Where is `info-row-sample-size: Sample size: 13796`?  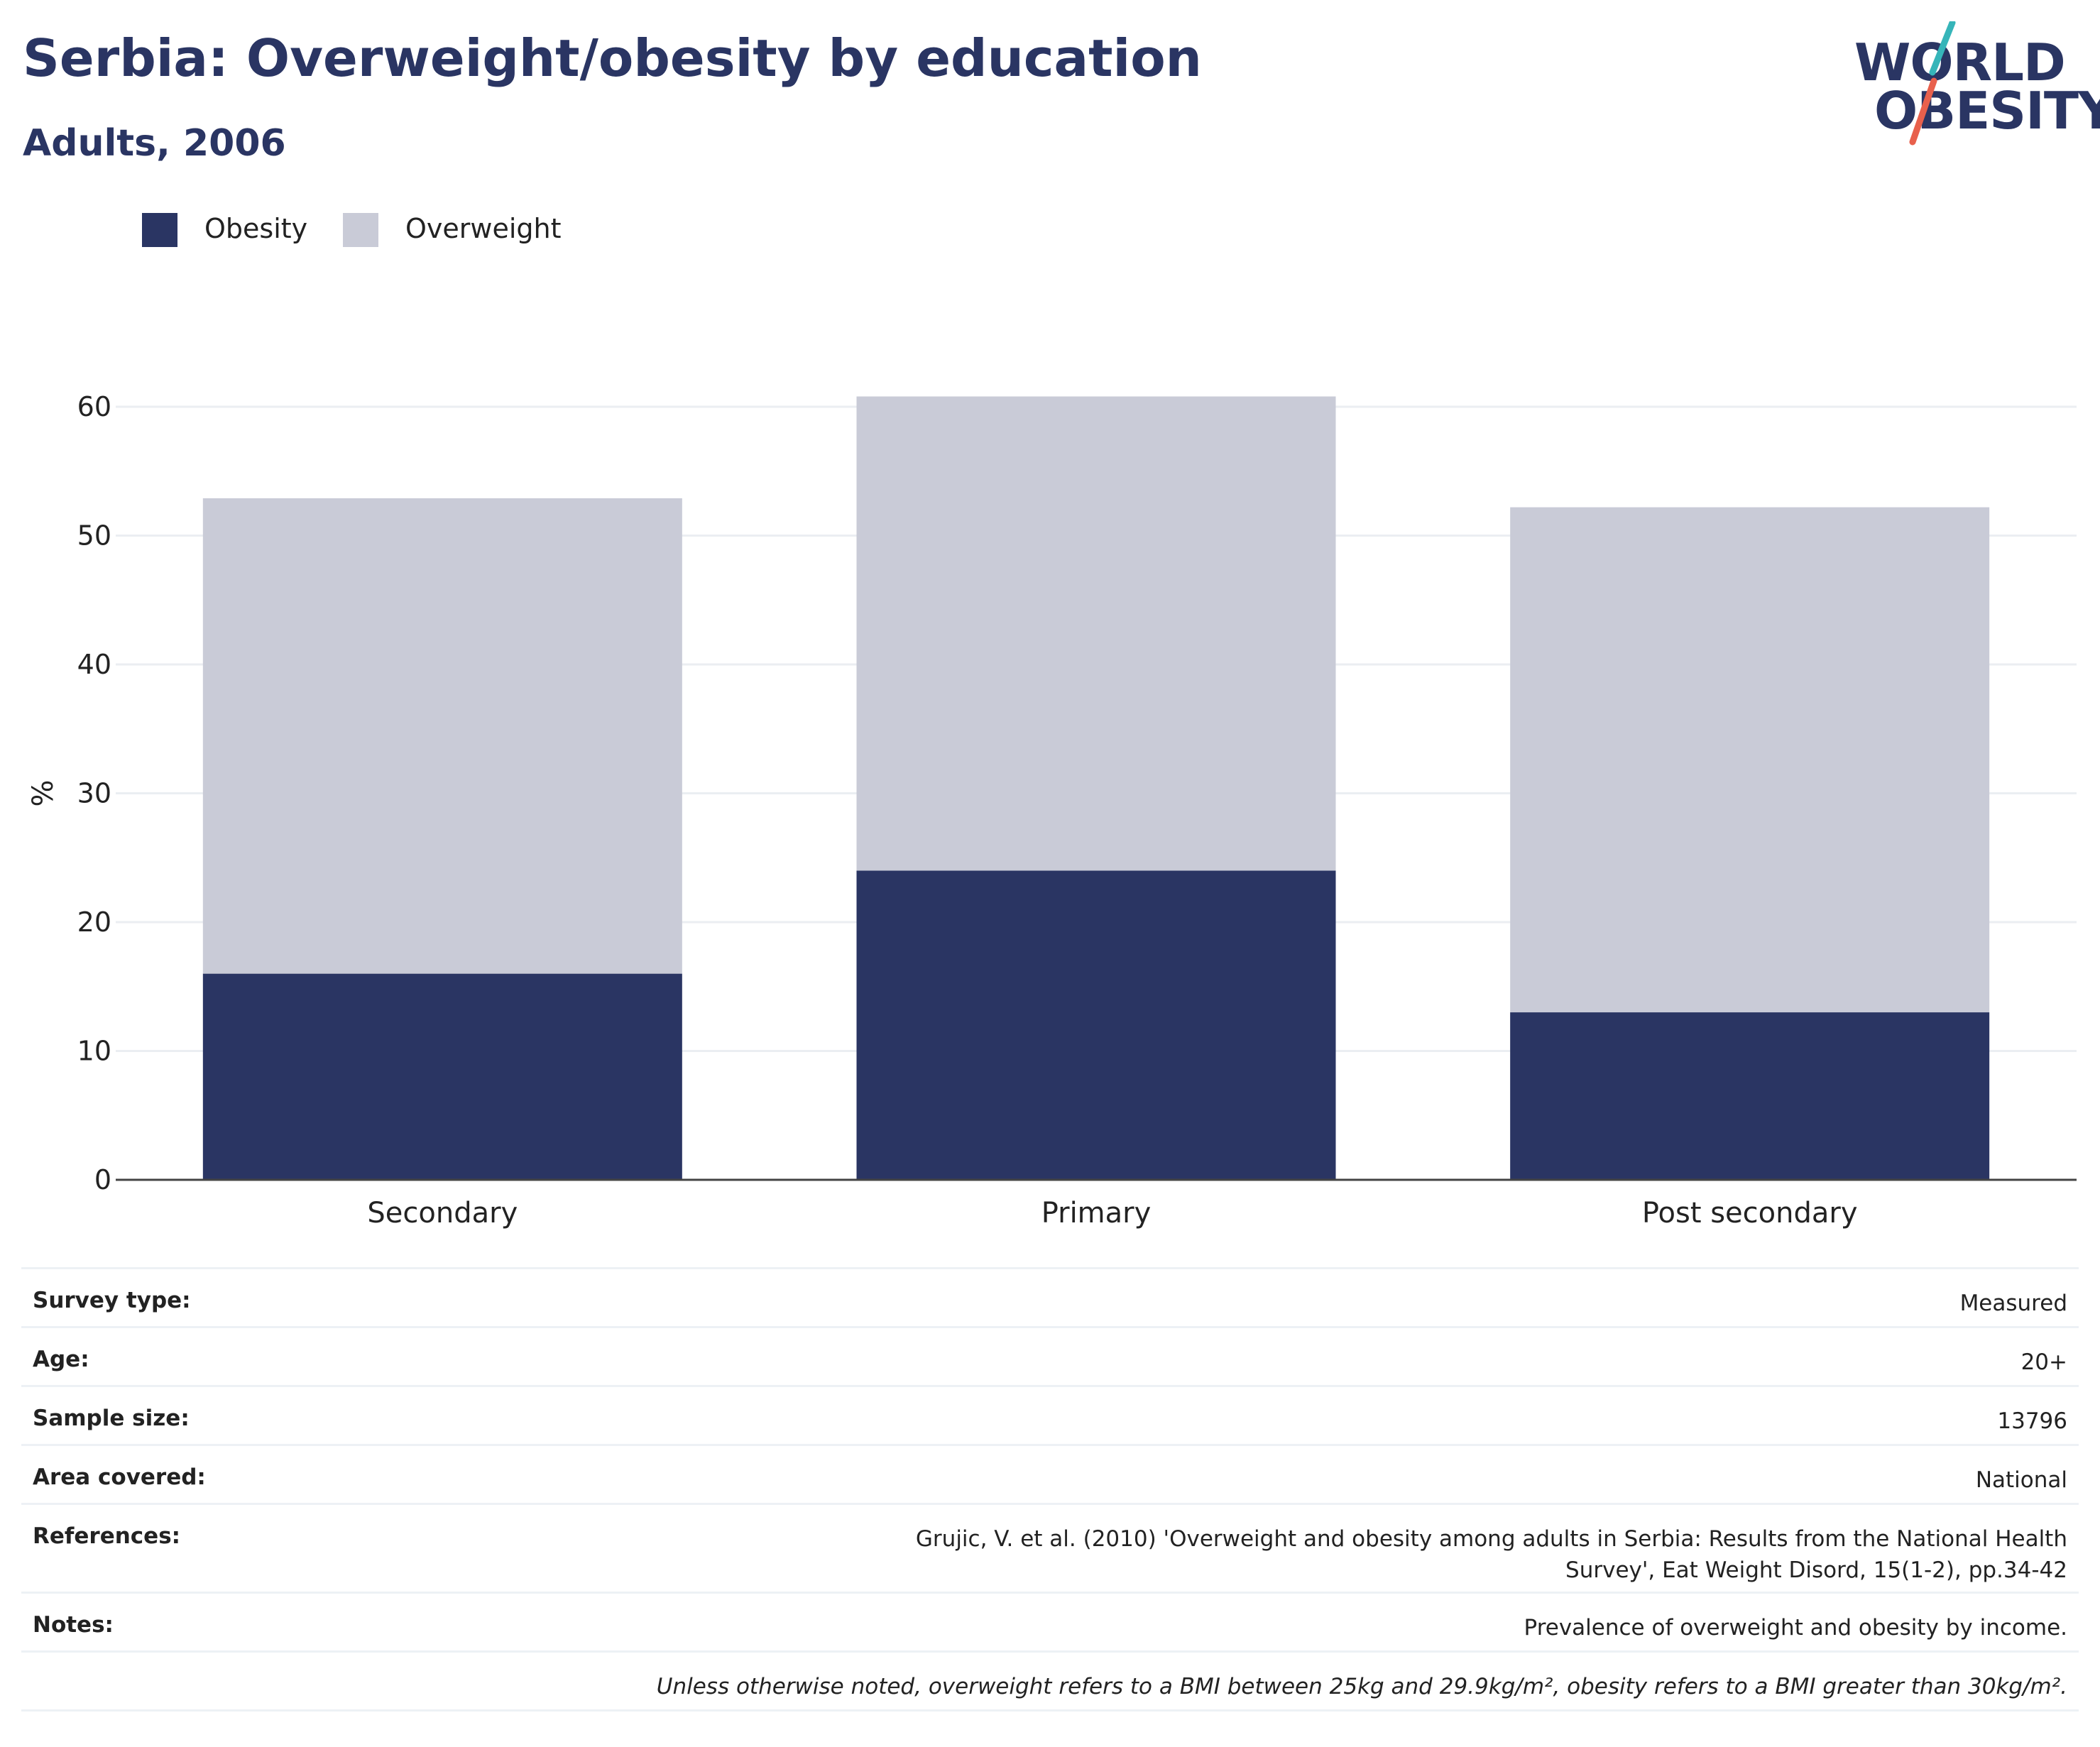
info-row-sample-size: Sample size: 13796 is located at coordinates (1050, 1415).